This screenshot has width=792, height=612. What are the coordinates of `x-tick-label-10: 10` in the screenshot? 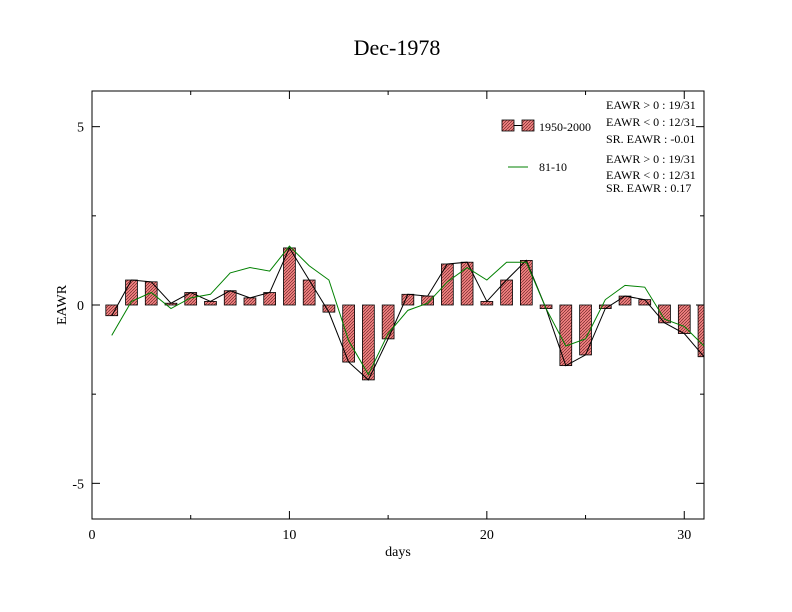 It's located at (289, 535).